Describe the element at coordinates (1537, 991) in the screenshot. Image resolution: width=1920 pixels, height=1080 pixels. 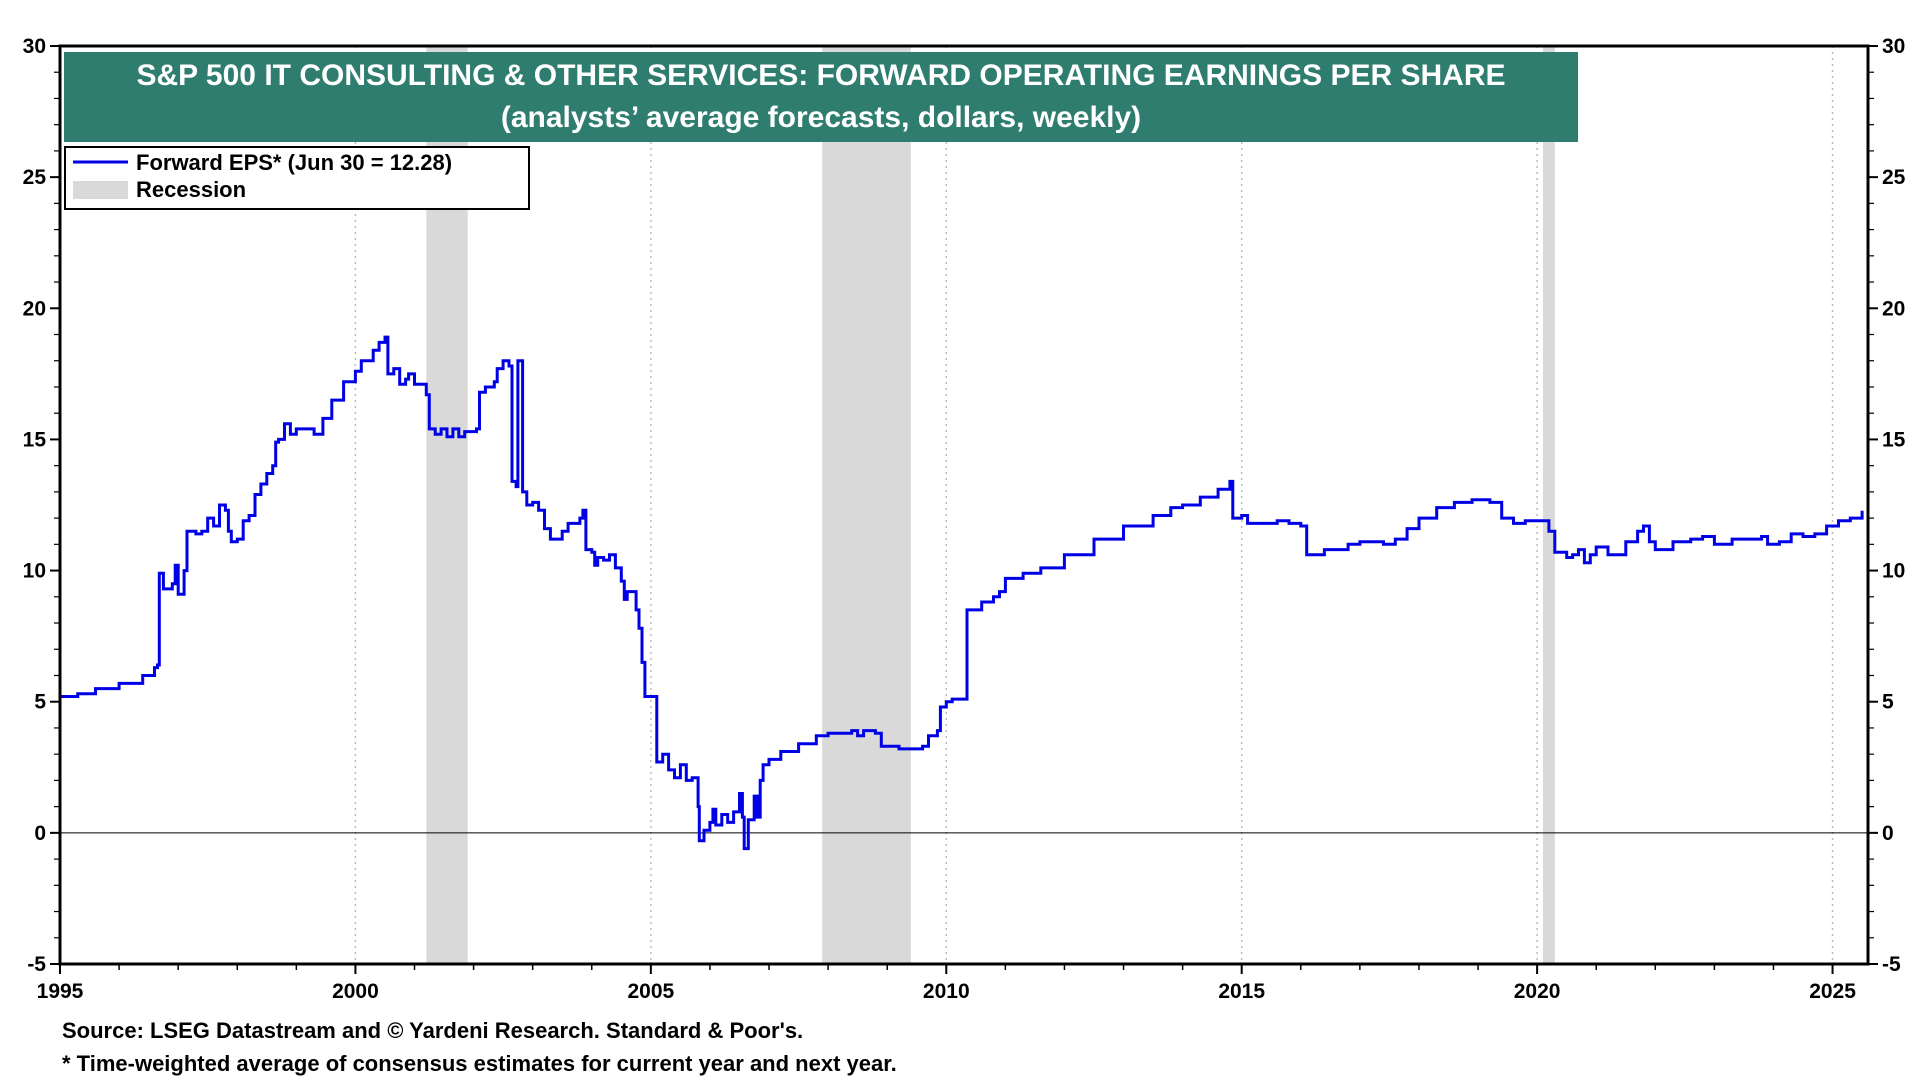
I see `x-tick-label-2020: 2020` at that location.